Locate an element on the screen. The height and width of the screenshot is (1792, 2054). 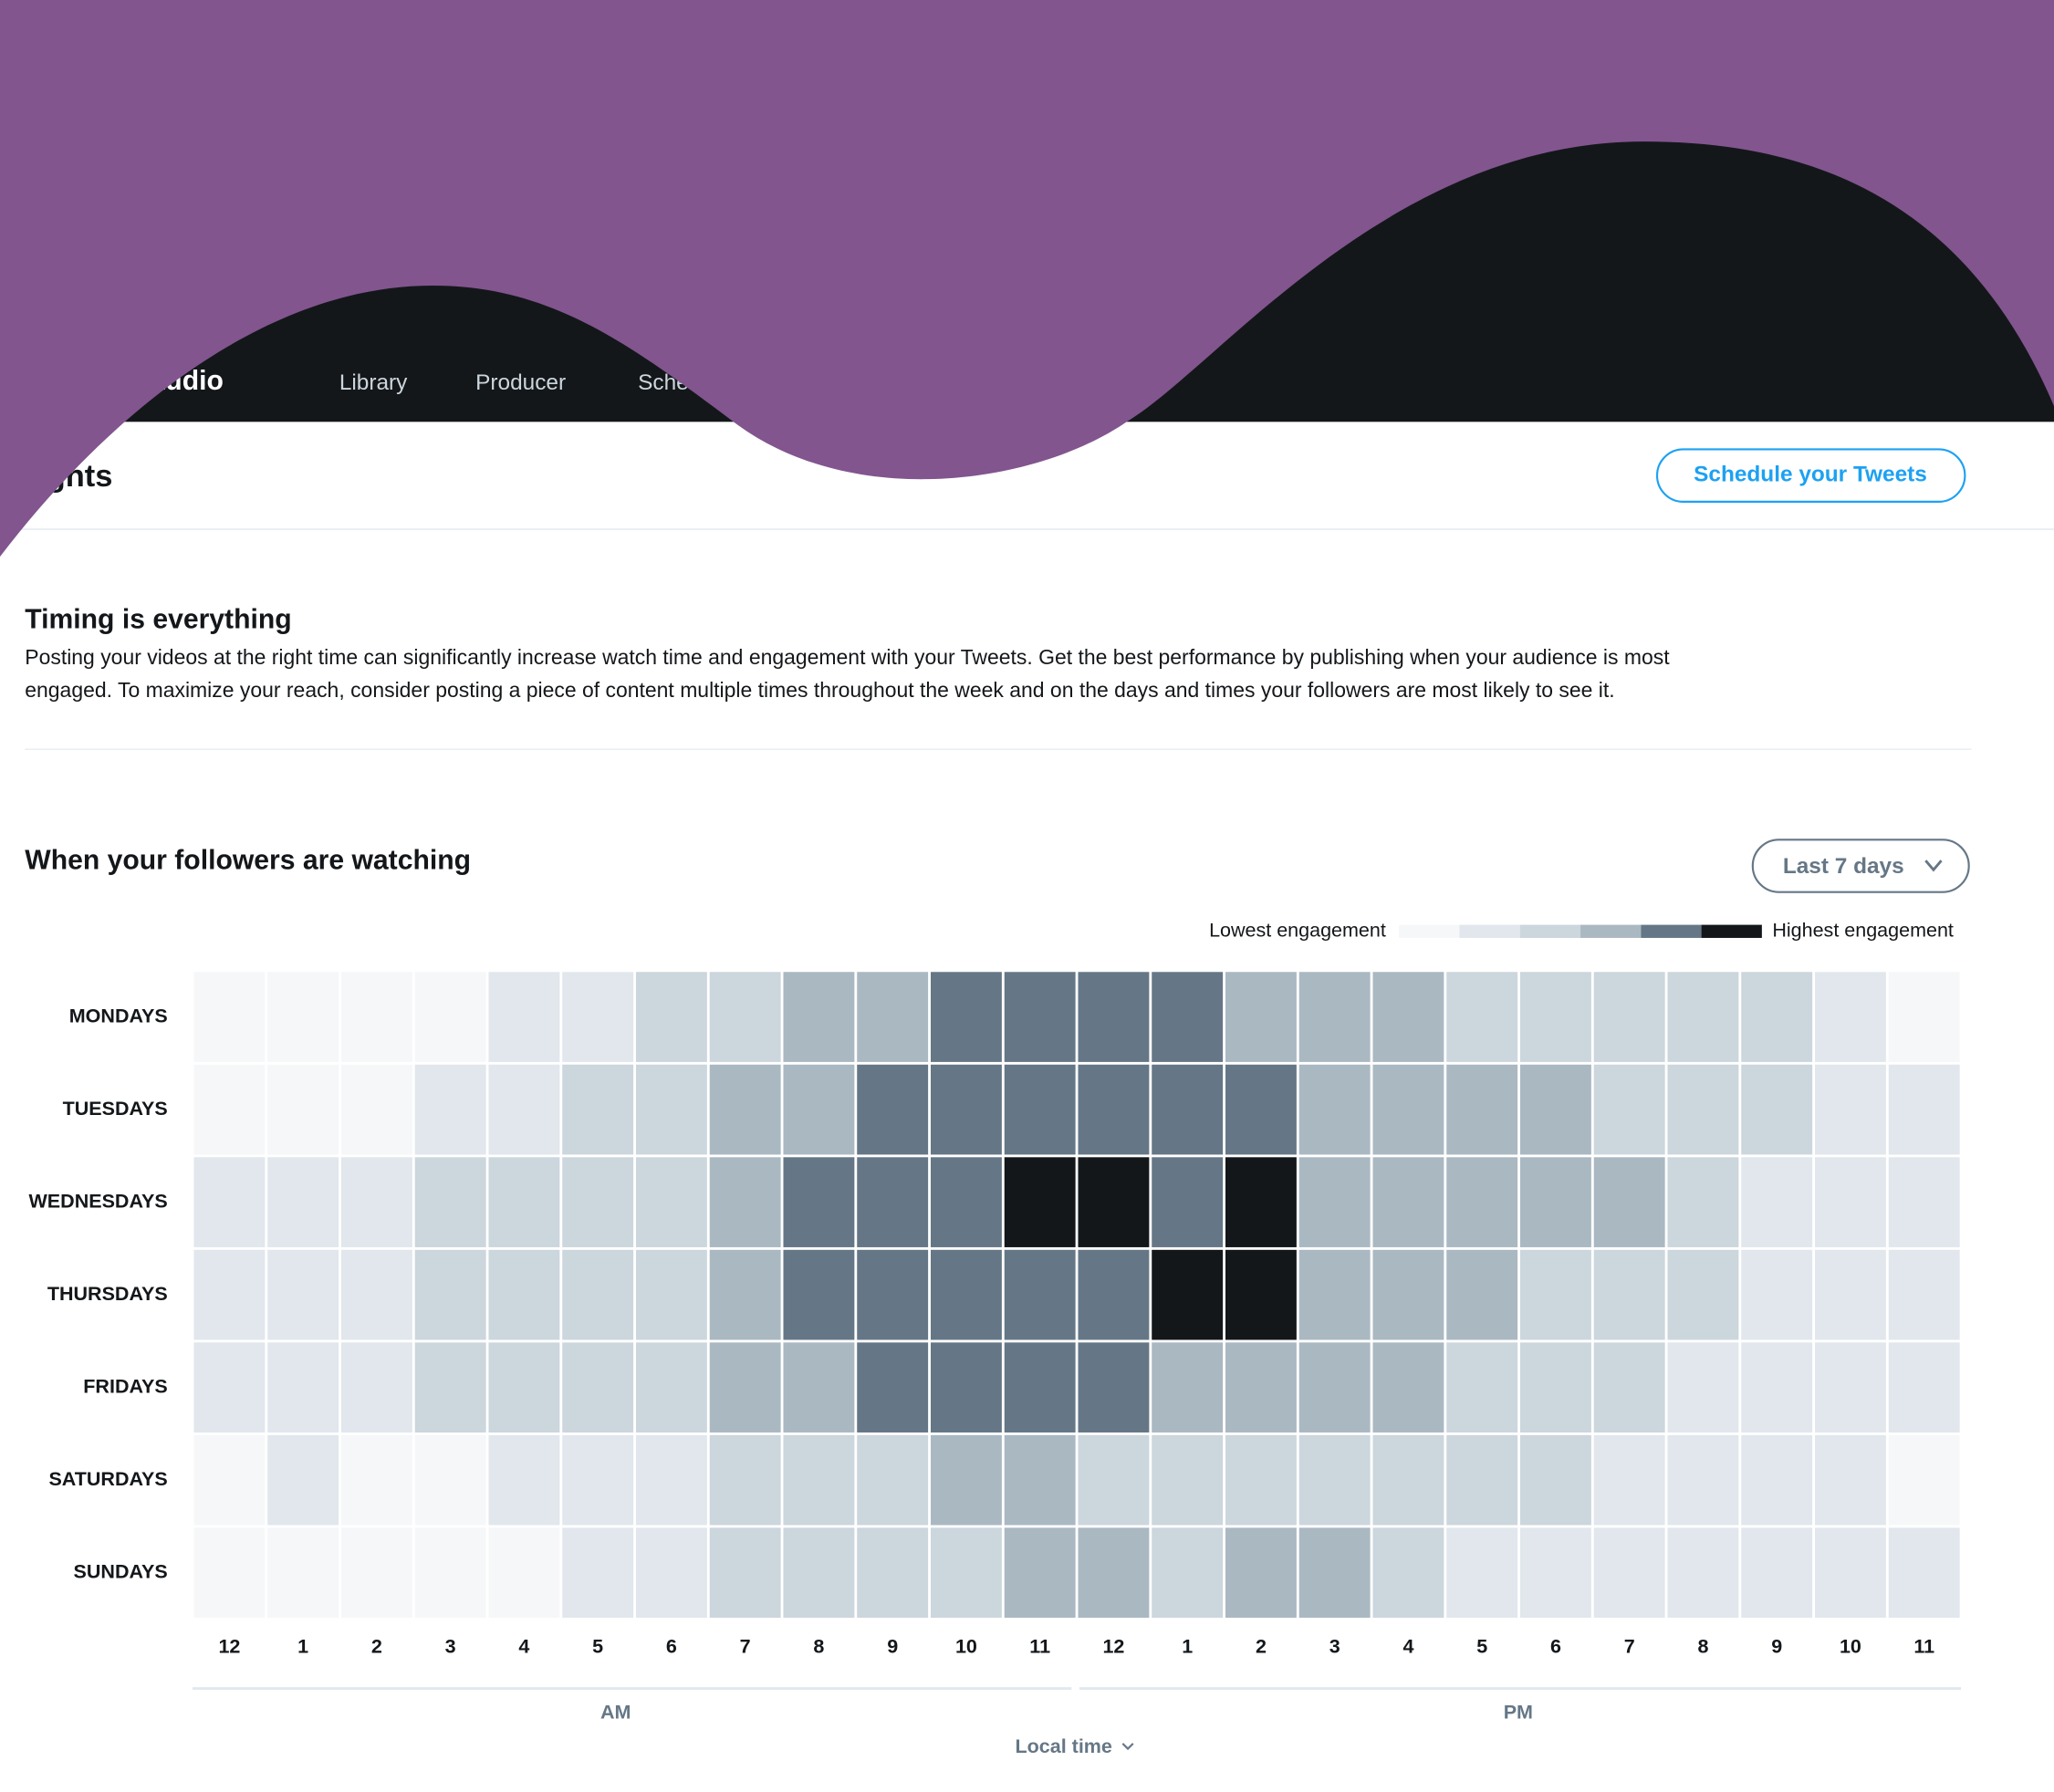
schedule-button is located at coordinates (1811, 476).